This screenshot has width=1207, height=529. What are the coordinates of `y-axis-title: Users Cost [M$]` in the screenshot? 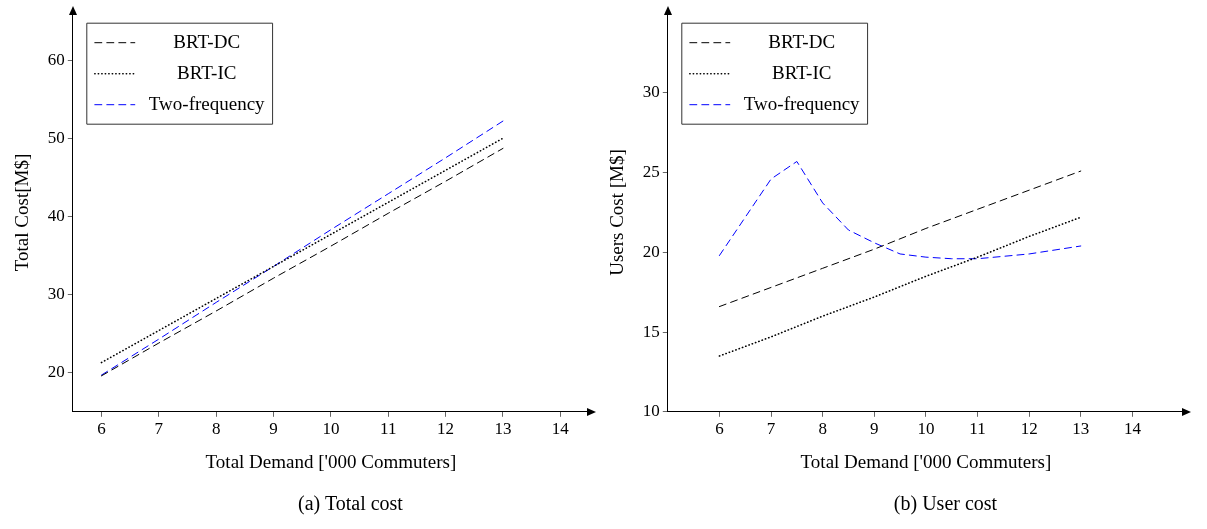 It's located at (617, 212).